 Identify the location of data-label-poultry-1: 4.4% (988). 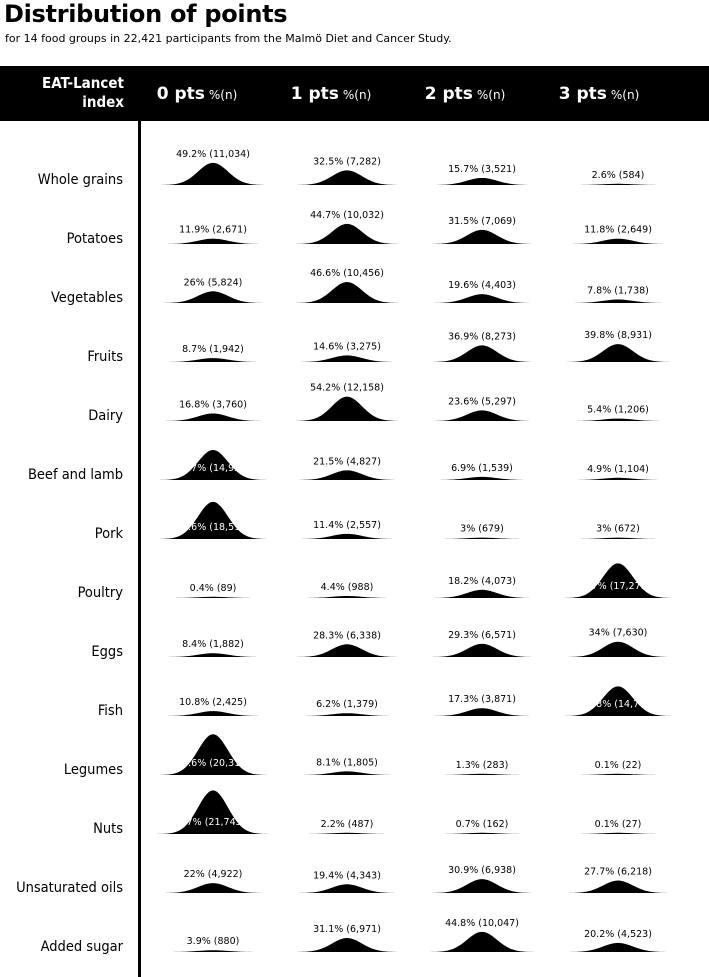
(347, 587).